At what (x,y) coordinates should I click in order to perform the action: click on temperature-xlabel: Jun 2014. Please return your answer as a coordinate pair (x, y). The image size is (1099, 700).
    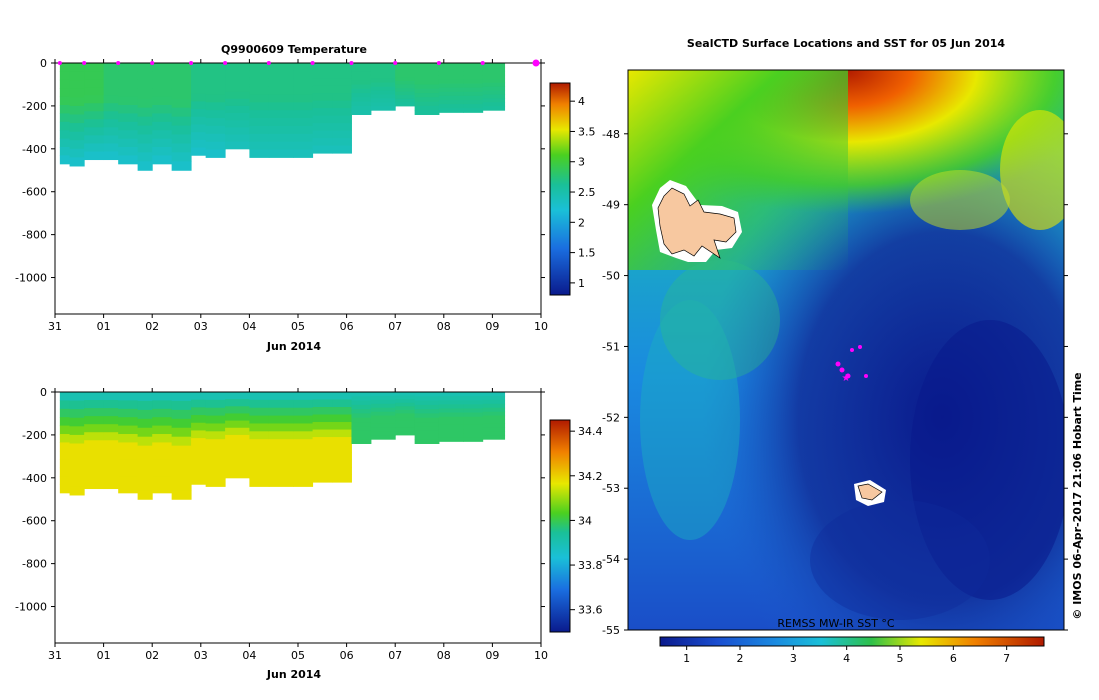
    Looking at the image, I should click on (294, 346).